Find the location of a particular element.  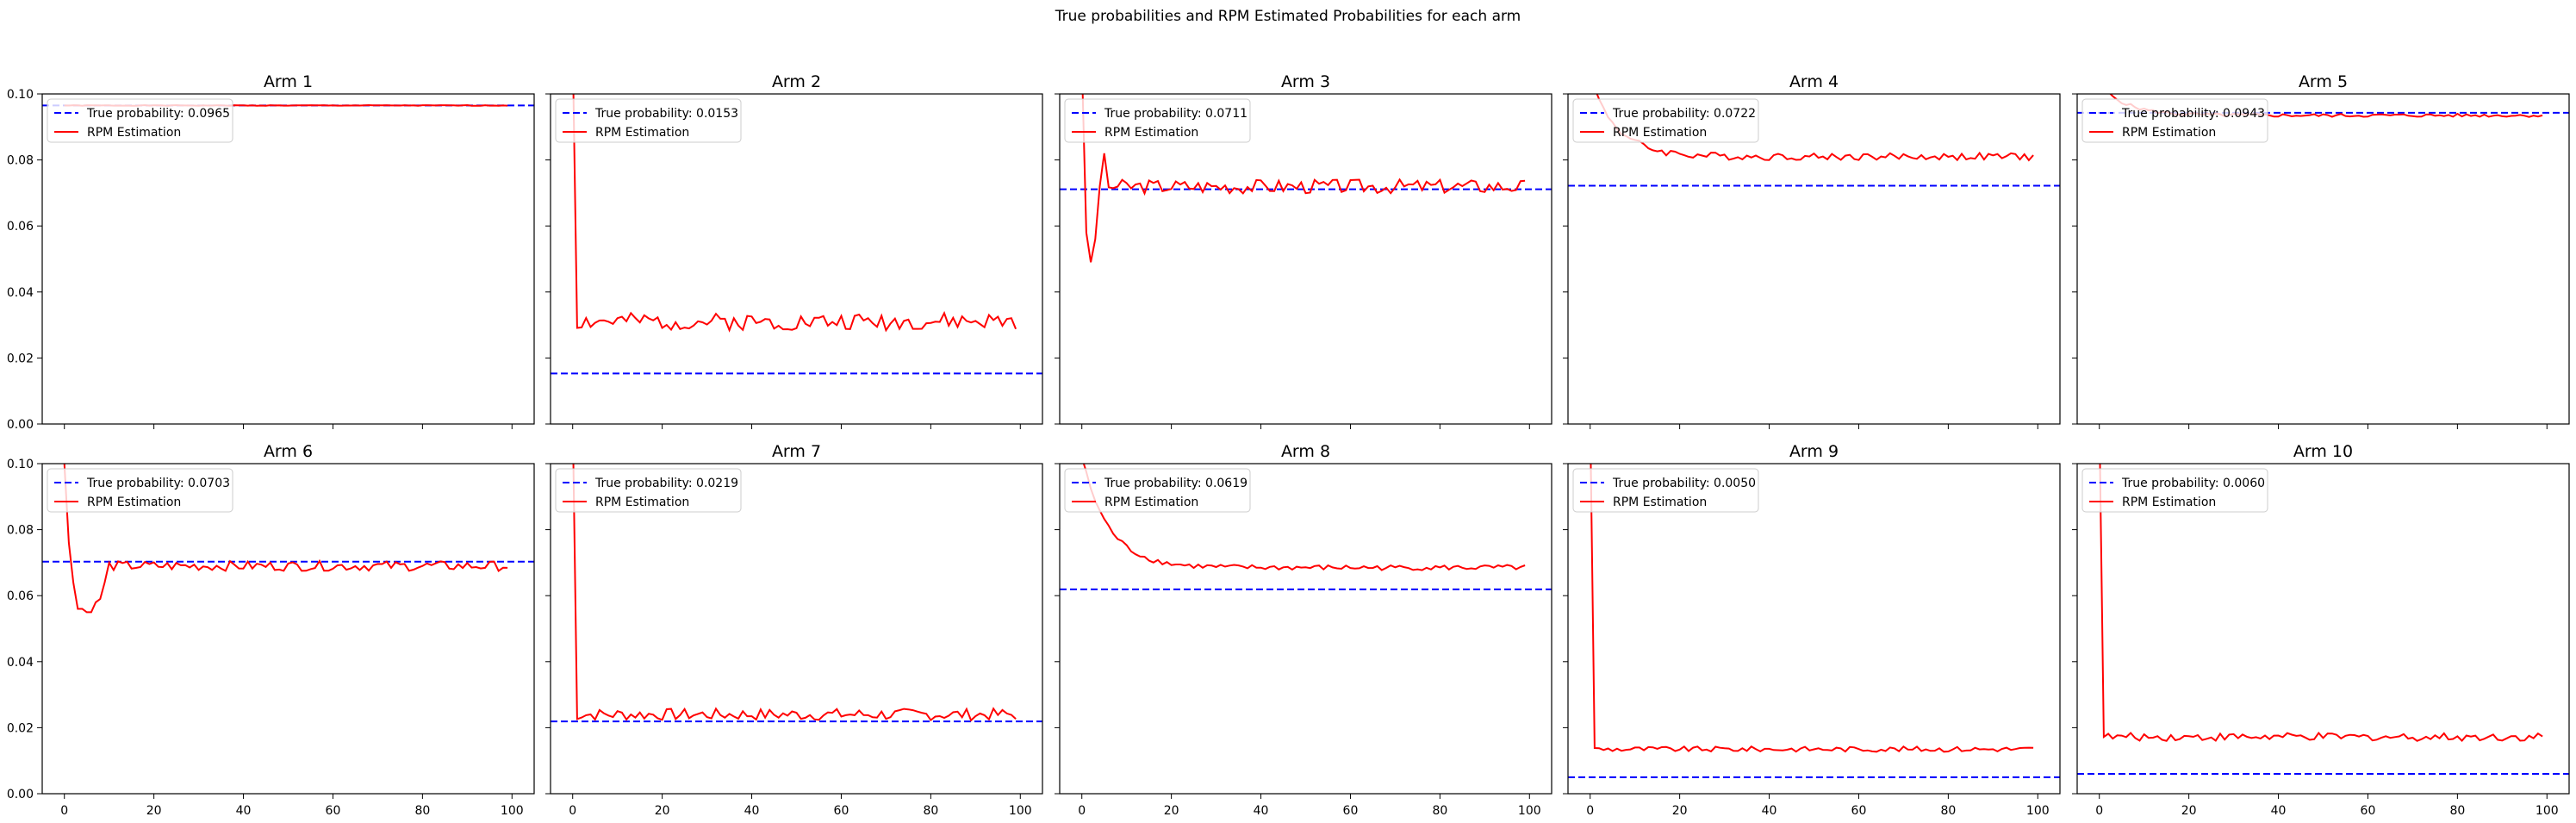

legend: True probability: 0.0060 RPM Estimation is located at coordinates (2175, 491).